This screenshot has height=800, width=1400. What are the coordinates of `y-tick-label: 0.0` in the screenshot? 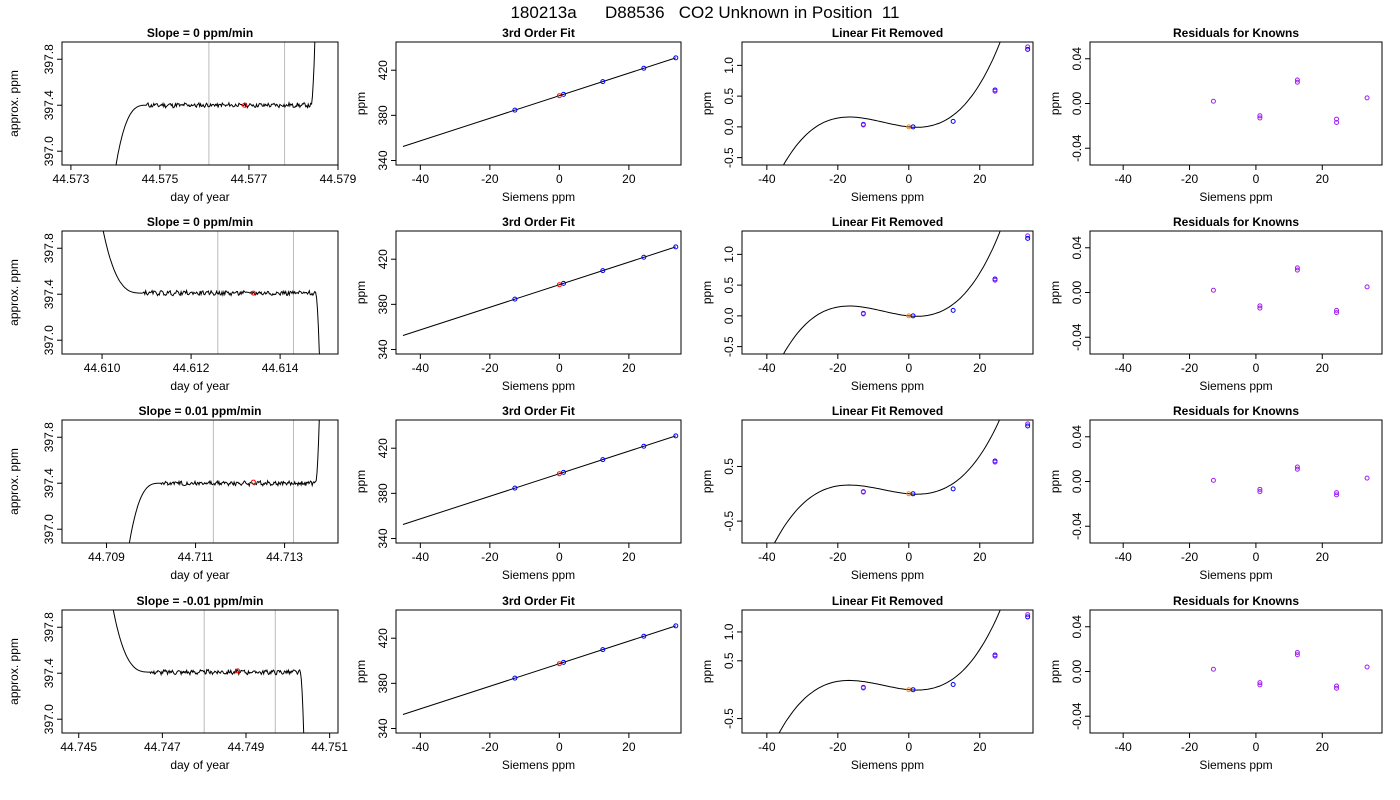 It's located at (729, 126).